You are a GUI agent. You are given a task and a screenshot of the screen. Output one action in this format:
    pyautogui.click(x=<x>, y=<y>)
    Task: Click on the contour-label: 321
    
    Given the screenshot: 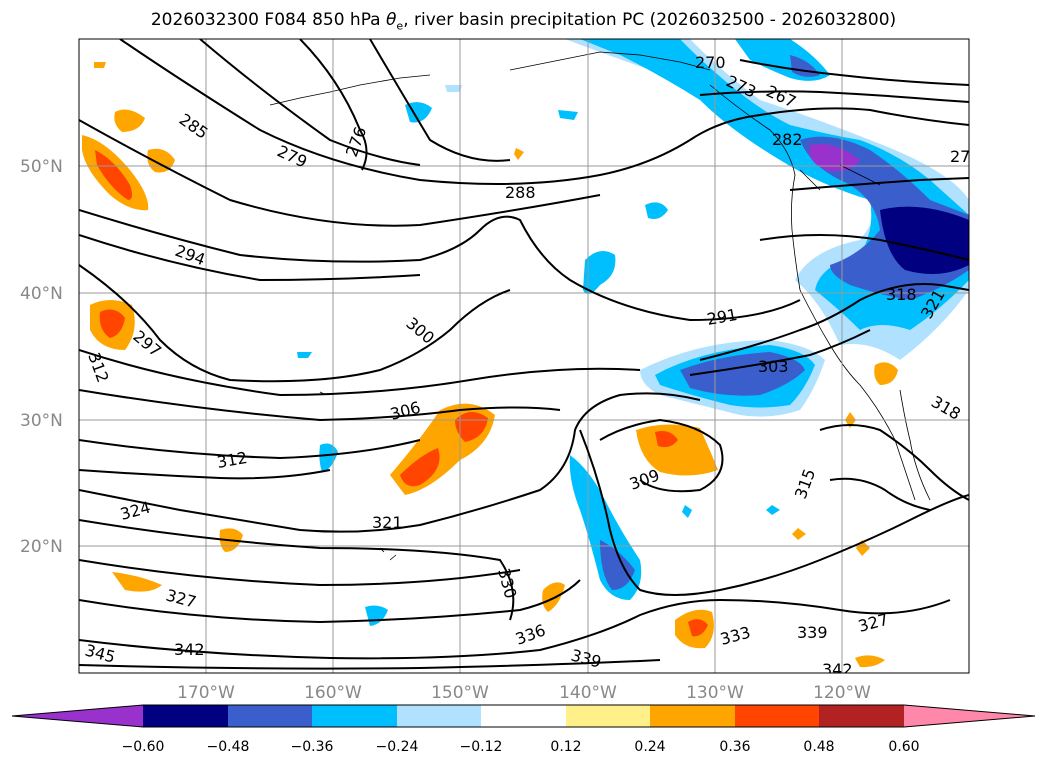 What is the action you would take?
    pyautogui.click(x=387, y=522)
    